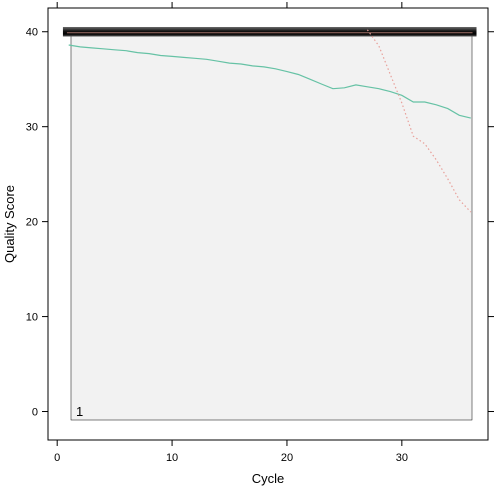 The image size is (500, 488). I want to click on y-tick-label: 30, so click(32, 128).